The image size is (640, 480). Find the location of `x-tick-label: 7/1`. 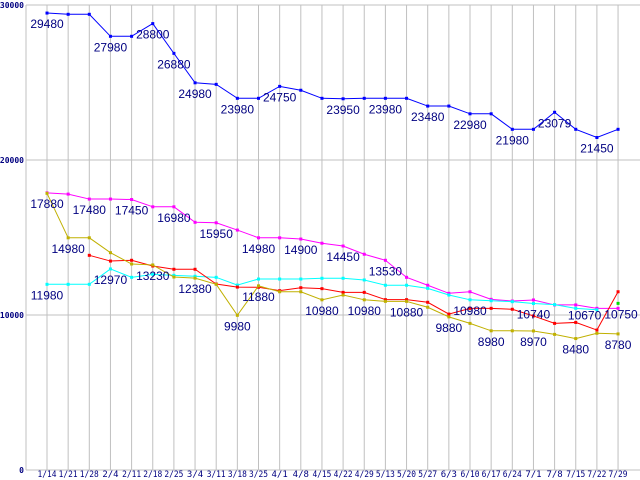

x-tick-label: 7/1 is located at coordinates (533, 475).